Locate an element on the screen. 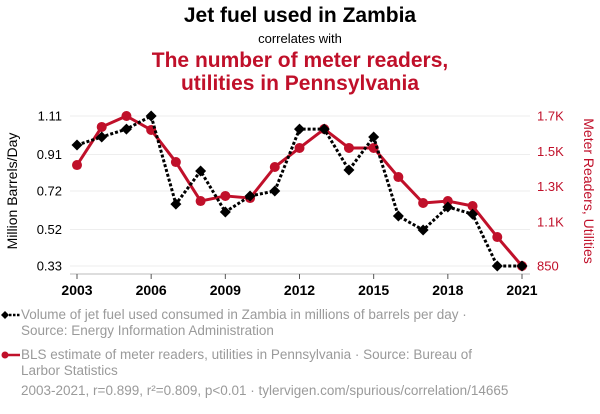 This screenshot has width=600, height=414. right-tick-label: 1.5K is located at coordinates (550, 151).